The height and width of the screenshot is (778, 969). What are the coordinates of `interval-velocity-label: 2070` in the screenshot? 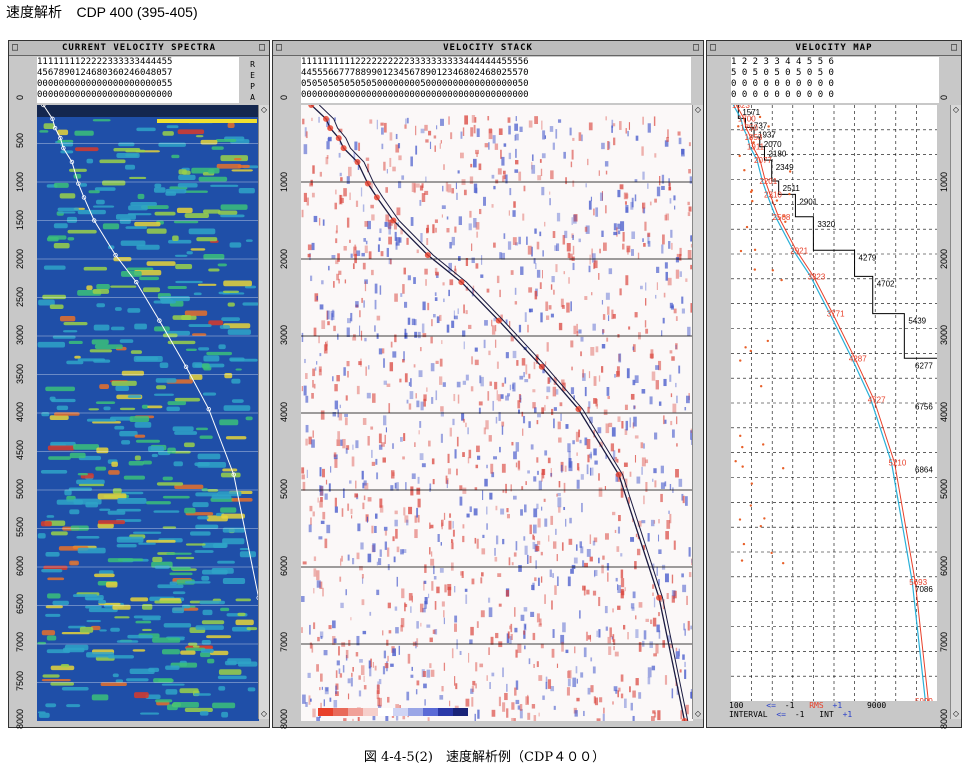 It's located at (773, 144).